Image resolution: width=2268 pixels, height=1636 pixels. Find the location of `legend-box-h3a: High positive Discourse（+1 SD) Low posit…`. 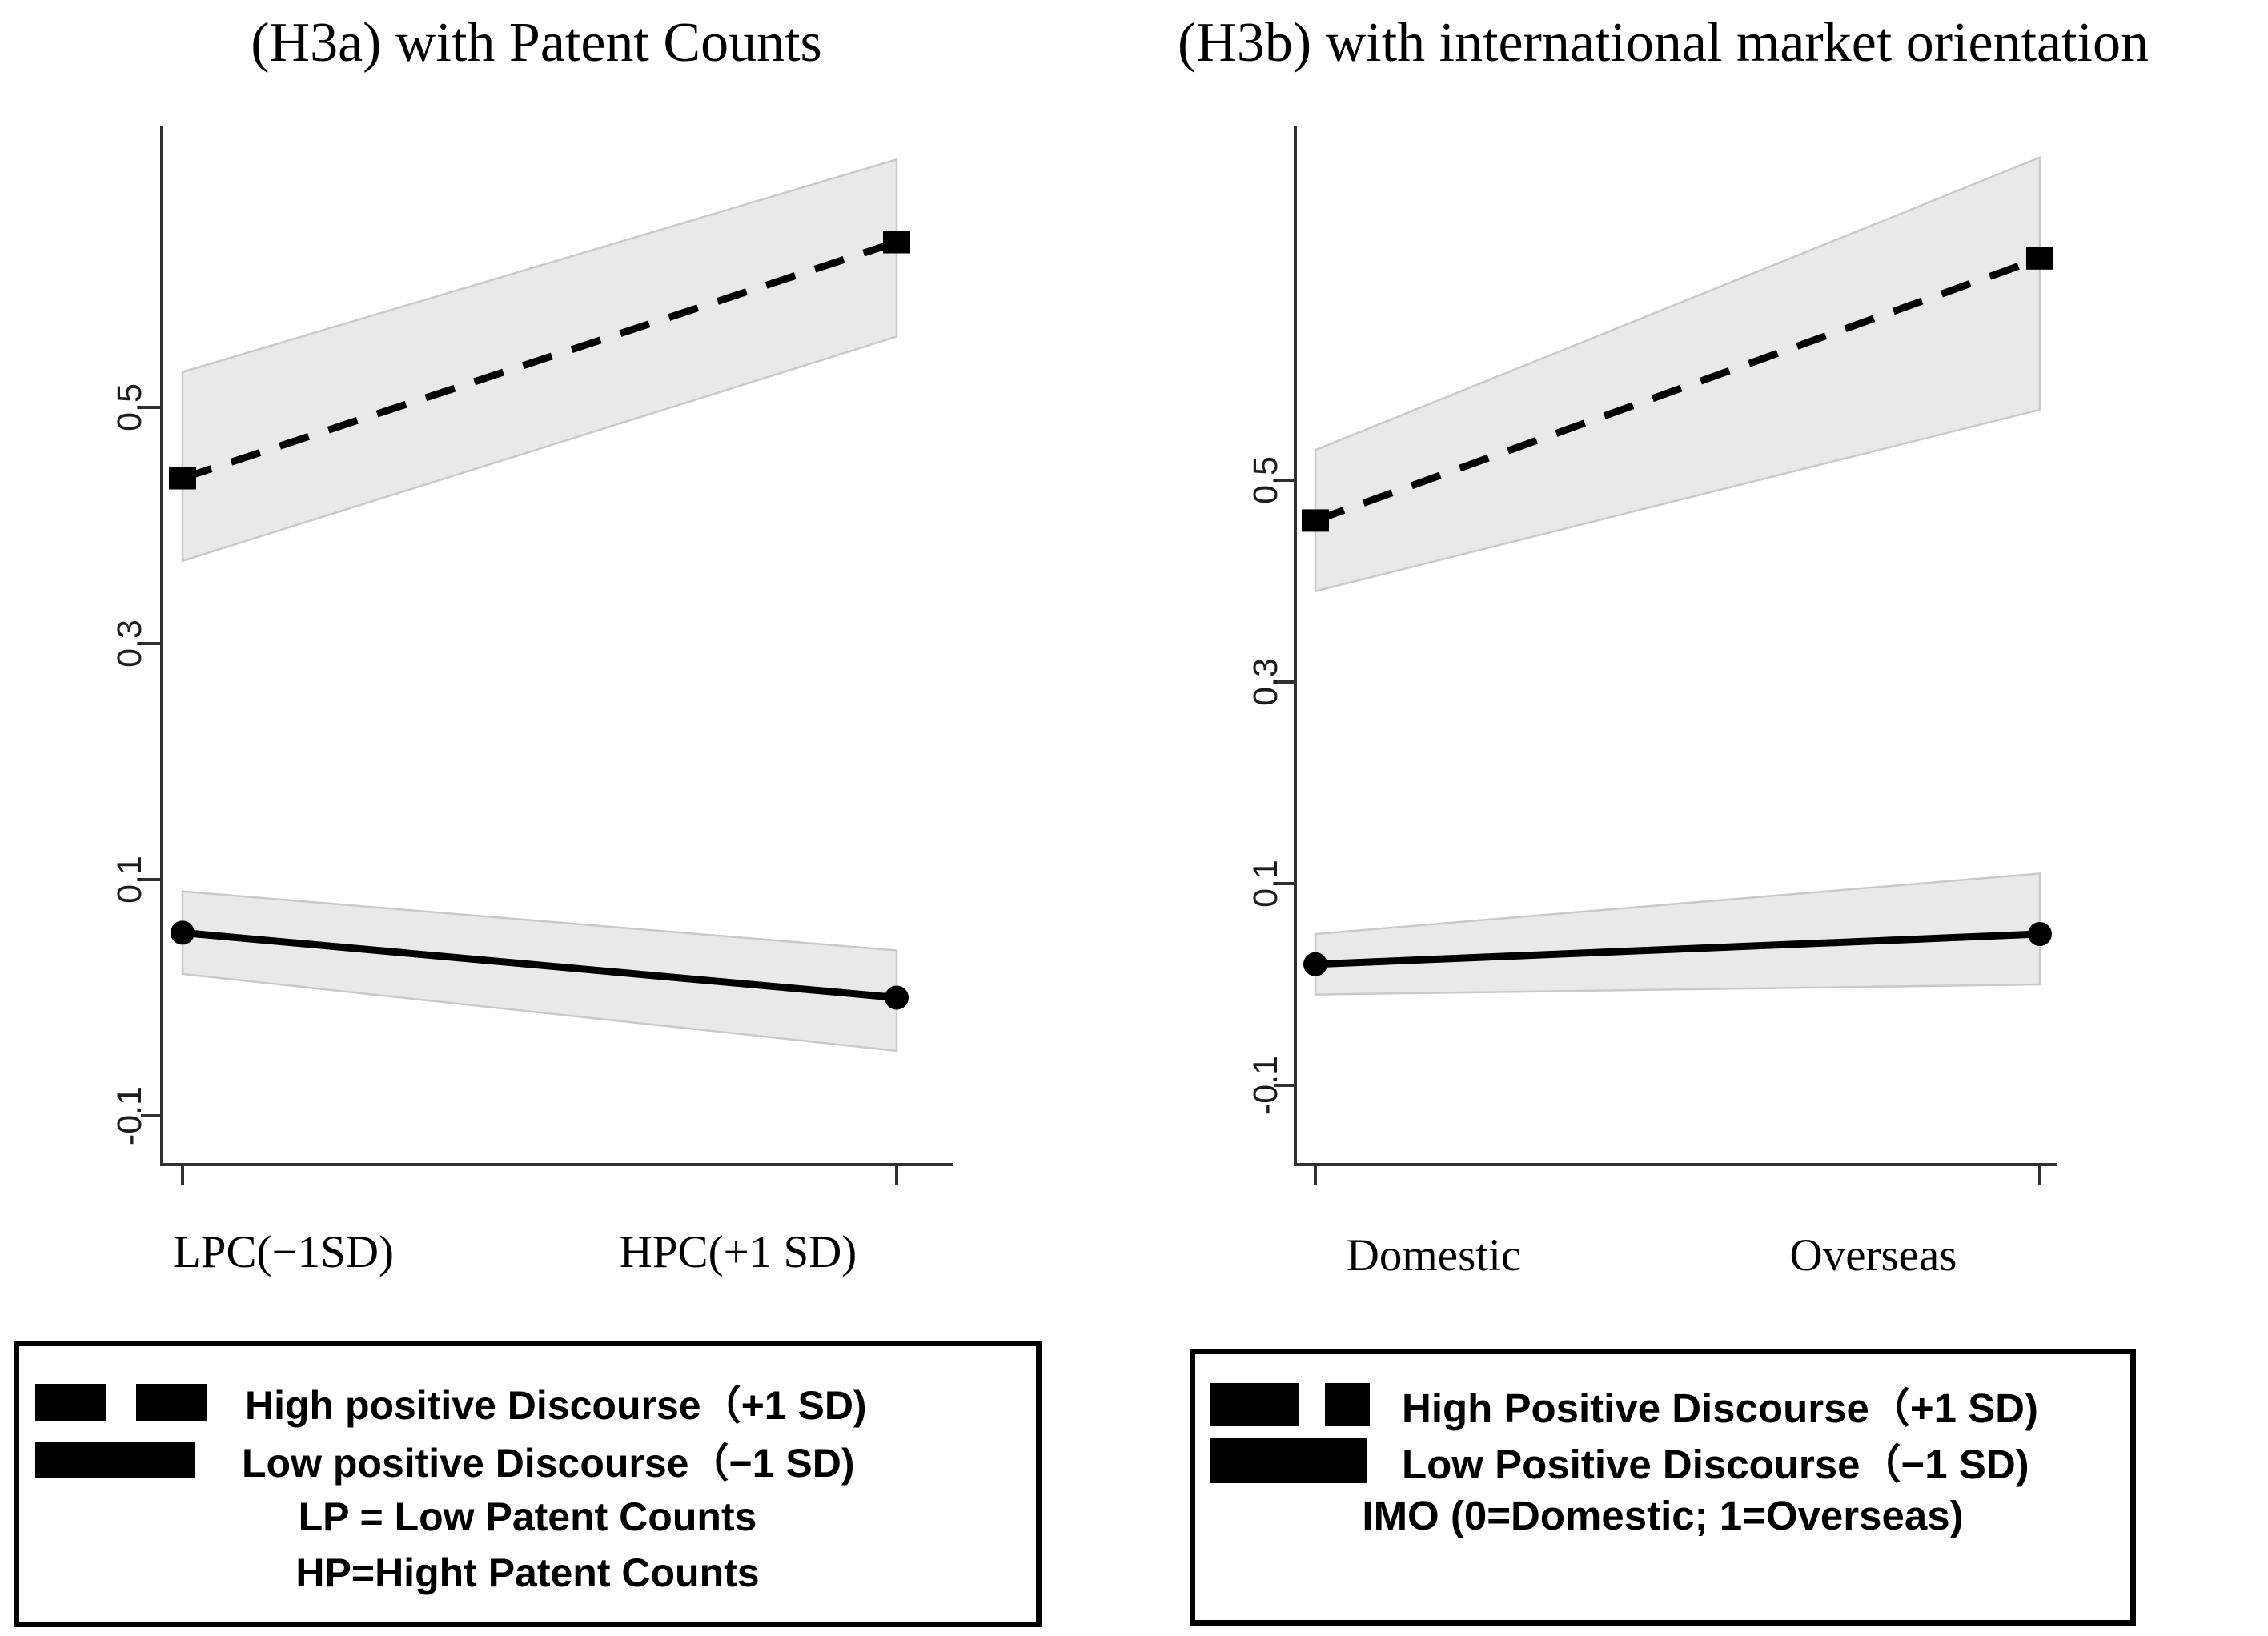

legend-box-h3a: High positive Discourse（+1 SD) Low posit… is located at coordinates (528, 1484).